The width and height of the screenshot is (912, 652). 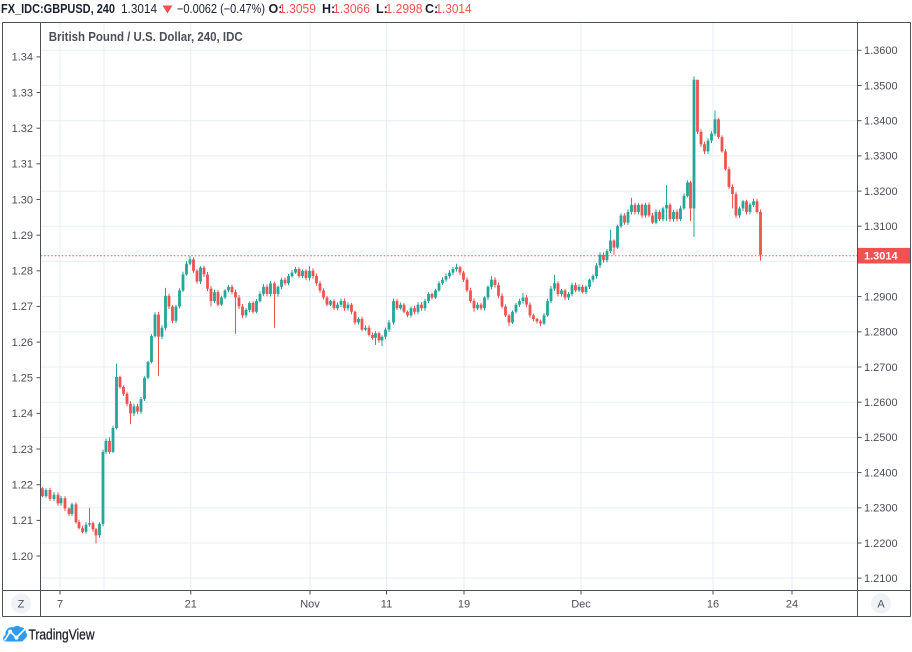 What do you see at coordinates (22, 486) in the screenshot?
I see `svg-text: 1.22` at bounding box center [22, 486].